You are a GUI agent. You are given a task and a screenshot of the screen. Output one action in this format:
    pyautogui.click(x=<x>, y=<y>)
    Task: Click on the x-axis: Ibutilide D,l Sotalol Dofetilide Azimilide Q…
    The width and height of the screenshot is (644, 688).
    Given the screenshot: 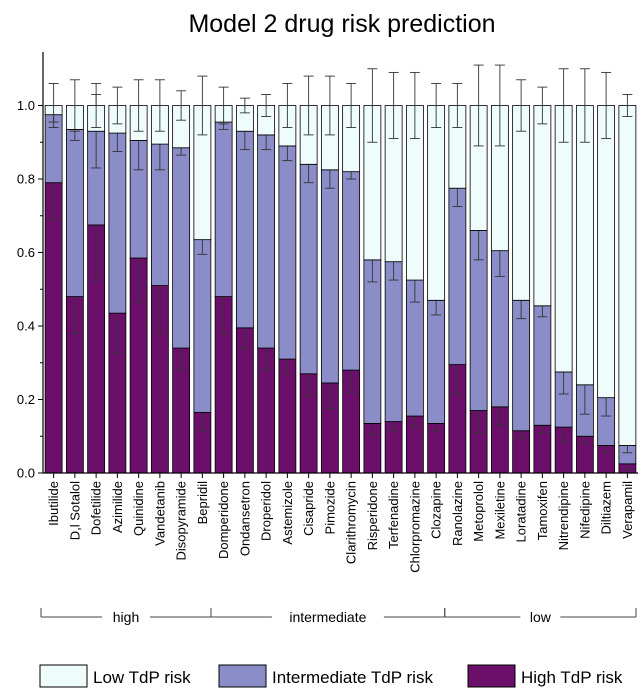 What is the action you would take?
    pyautogui.click(x=340, y=522)
    